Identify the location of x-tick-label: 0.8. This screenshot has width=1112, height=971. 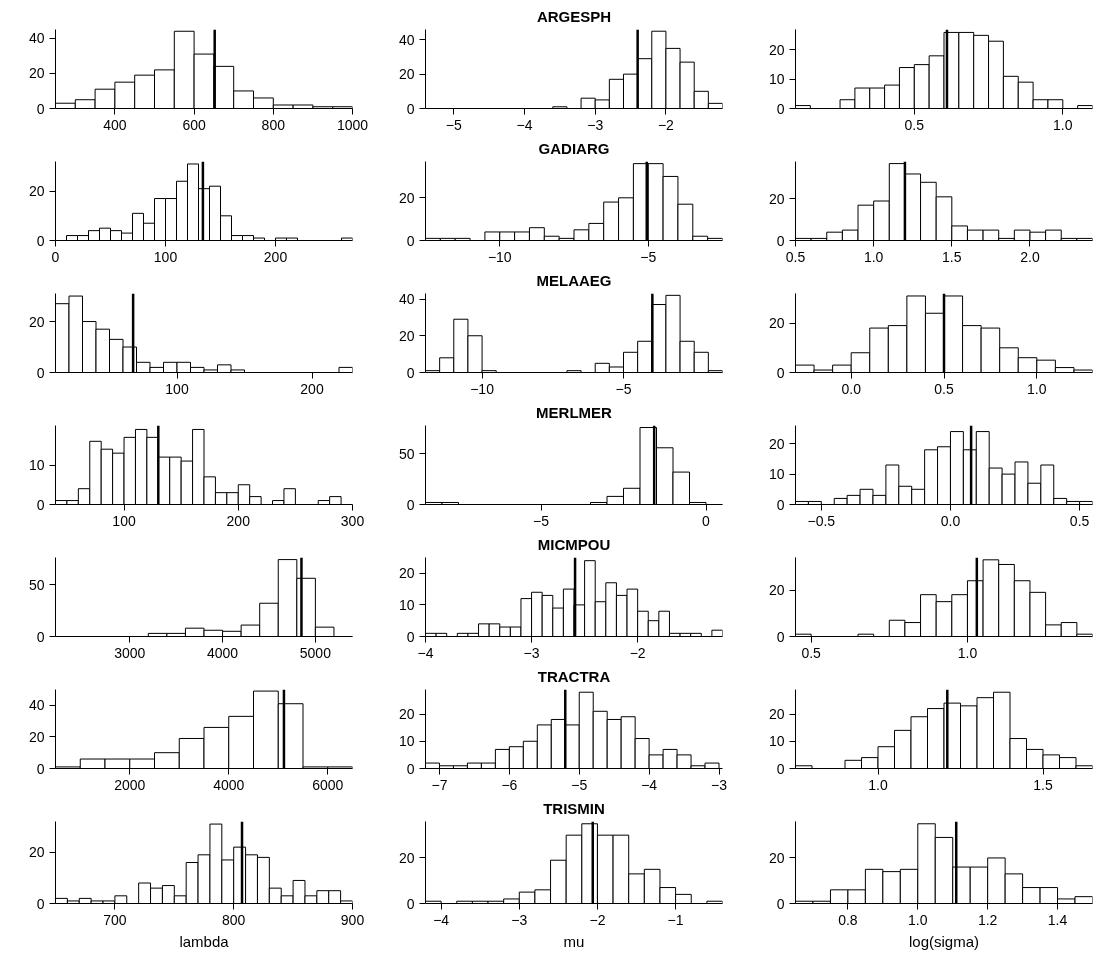
(848, 919).